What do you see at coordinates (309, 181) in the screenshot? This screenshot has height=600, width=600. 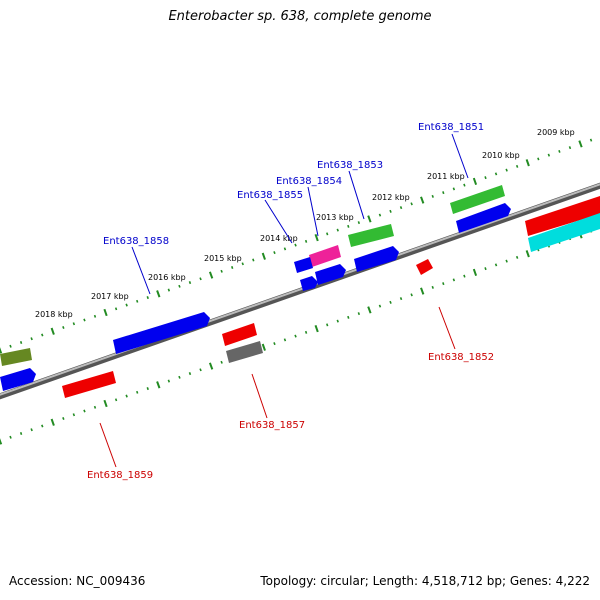 I see `label-ent638-1854: Ent638_1854` at bounding box center [309, 181].